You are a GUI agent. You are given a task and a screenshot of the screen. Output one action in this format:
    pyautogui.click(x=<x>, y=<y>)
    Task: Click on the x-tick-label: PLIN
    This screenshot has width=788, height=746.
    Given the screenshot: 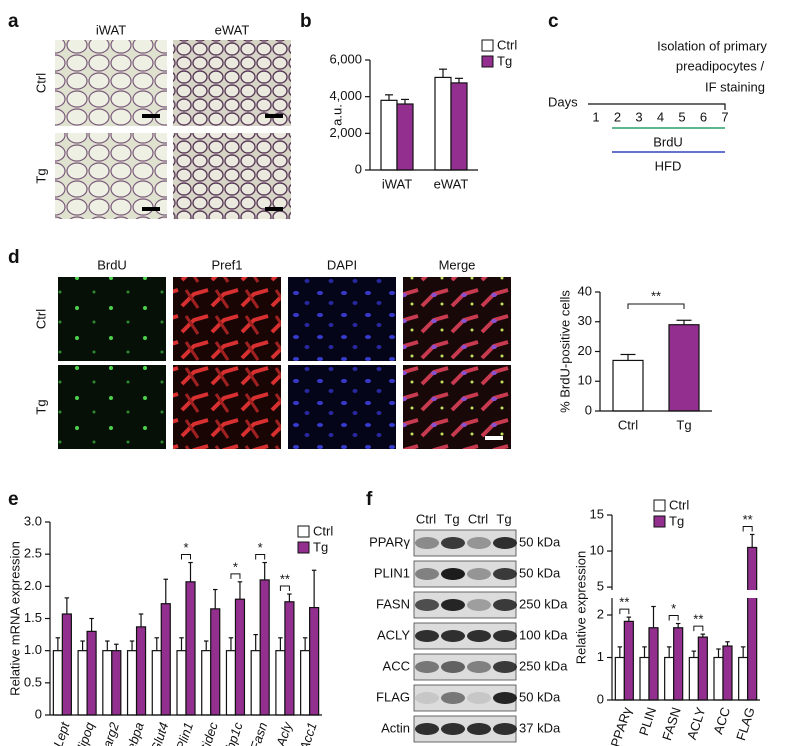 What is the action you would take?
    pyautogui.click(x=647, y=721)
    